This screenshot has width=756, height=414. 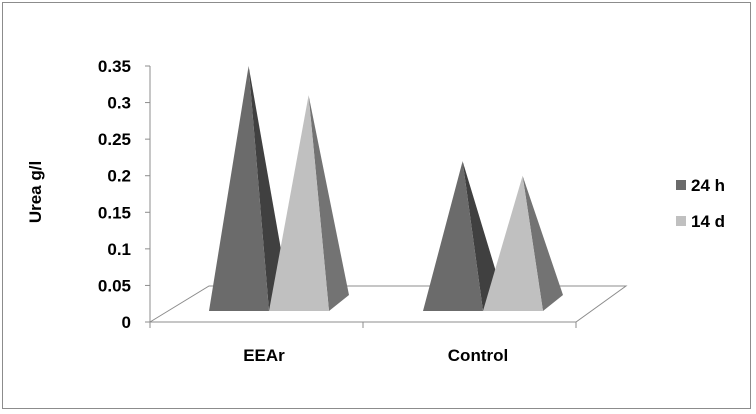 I want to click on pyramid-14d-control, so click(x=523, y=243).